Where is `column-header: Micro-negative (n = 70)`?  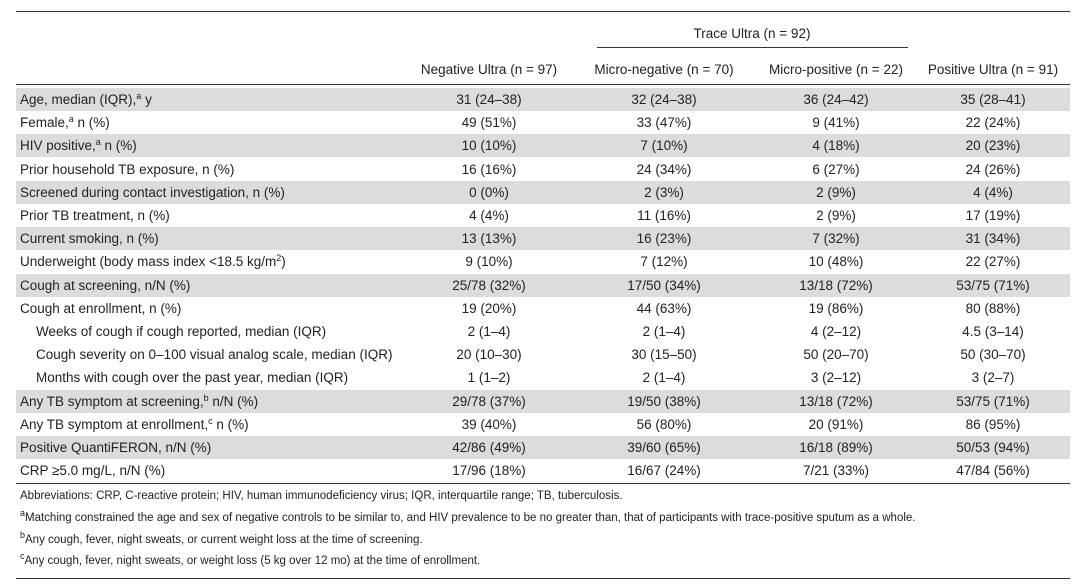
column-header: Micro-negative (n = 70) is located at coordinates (664, 69).